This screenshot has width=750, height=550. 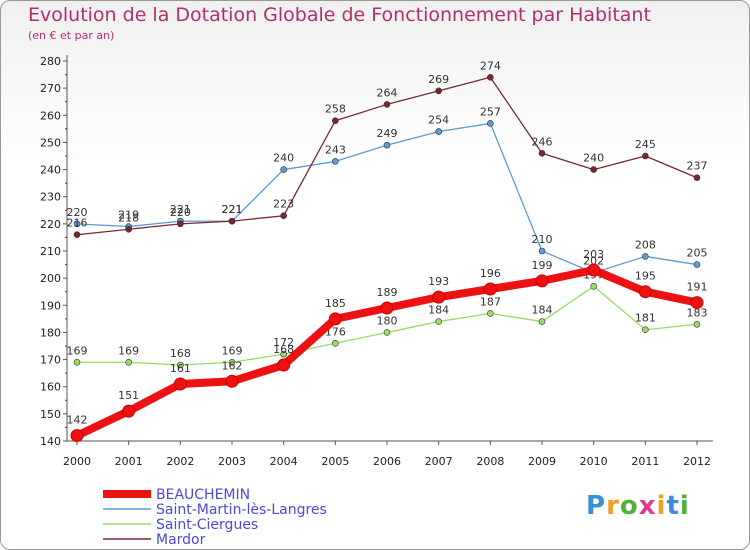 What do you see at coordinates (387, 92) in the screenshot?
I see `data-label: 264` at bounding box center [387, 92].